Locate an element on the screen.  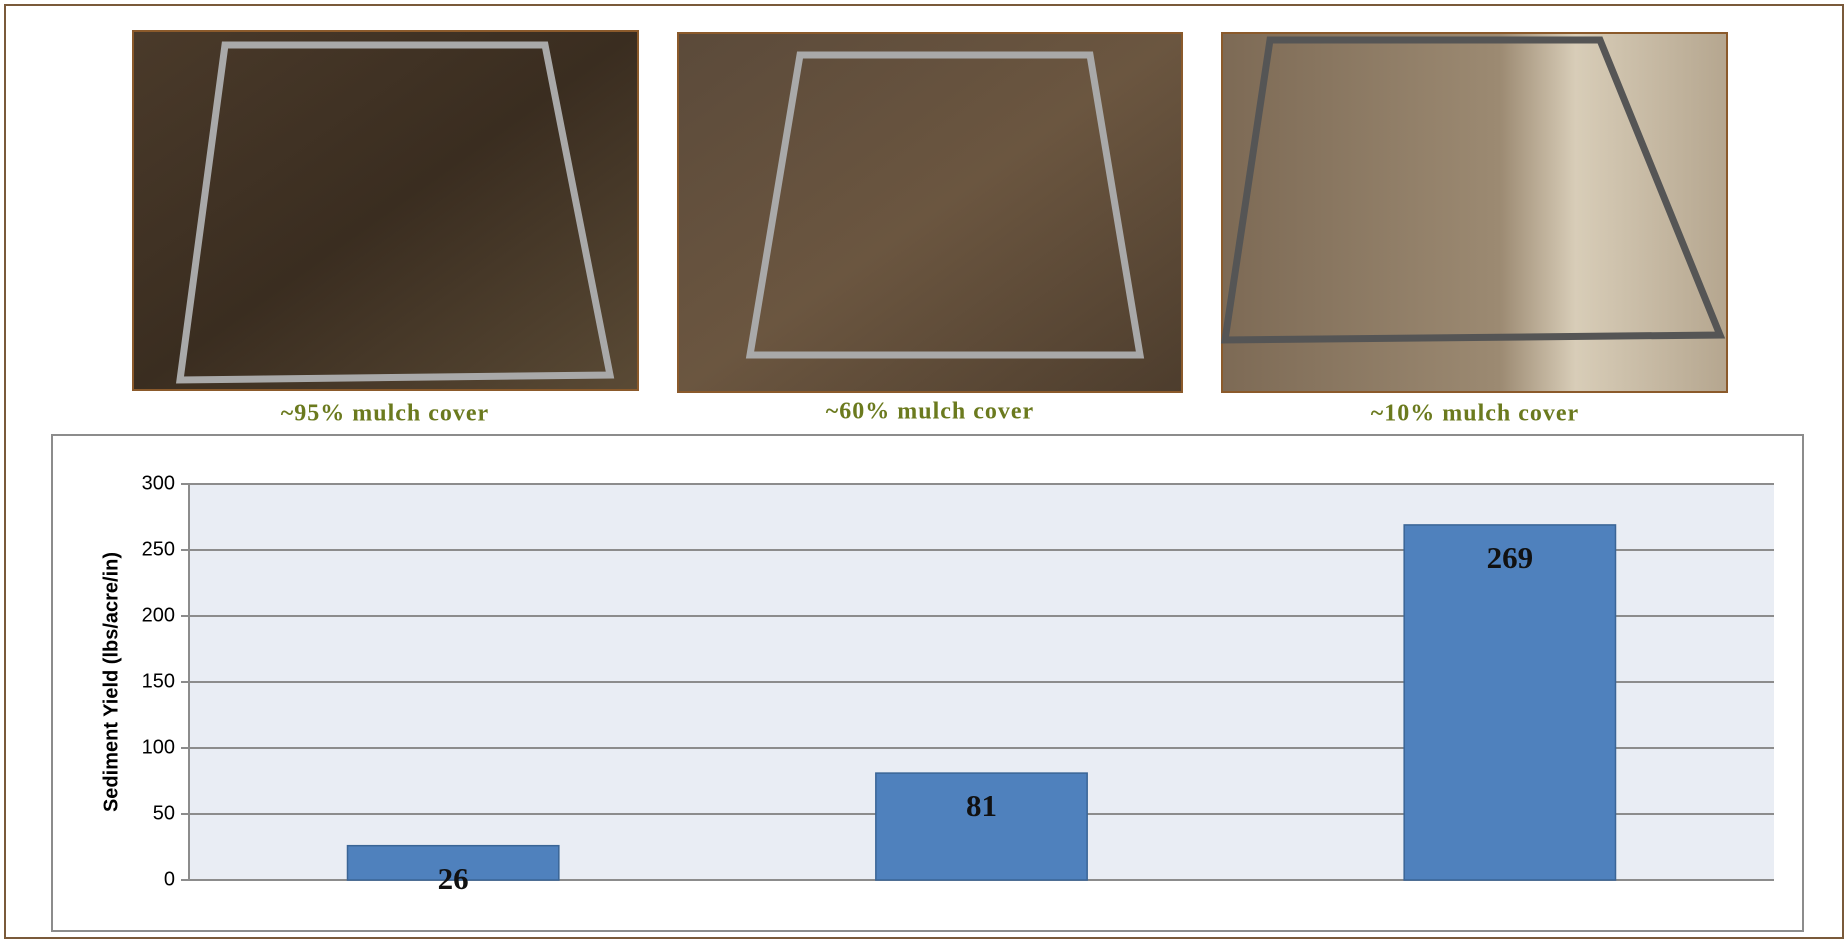
y-tick-label: 250 is located at coordinates (158, 549).